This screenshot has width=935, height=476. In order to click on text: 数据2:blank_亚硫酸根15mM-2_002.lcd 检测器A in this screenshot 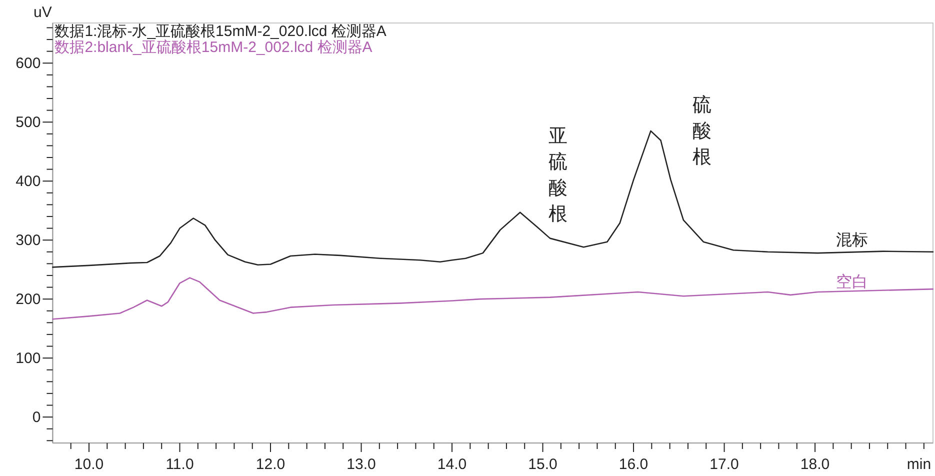, I will do `click(213, 47)`.